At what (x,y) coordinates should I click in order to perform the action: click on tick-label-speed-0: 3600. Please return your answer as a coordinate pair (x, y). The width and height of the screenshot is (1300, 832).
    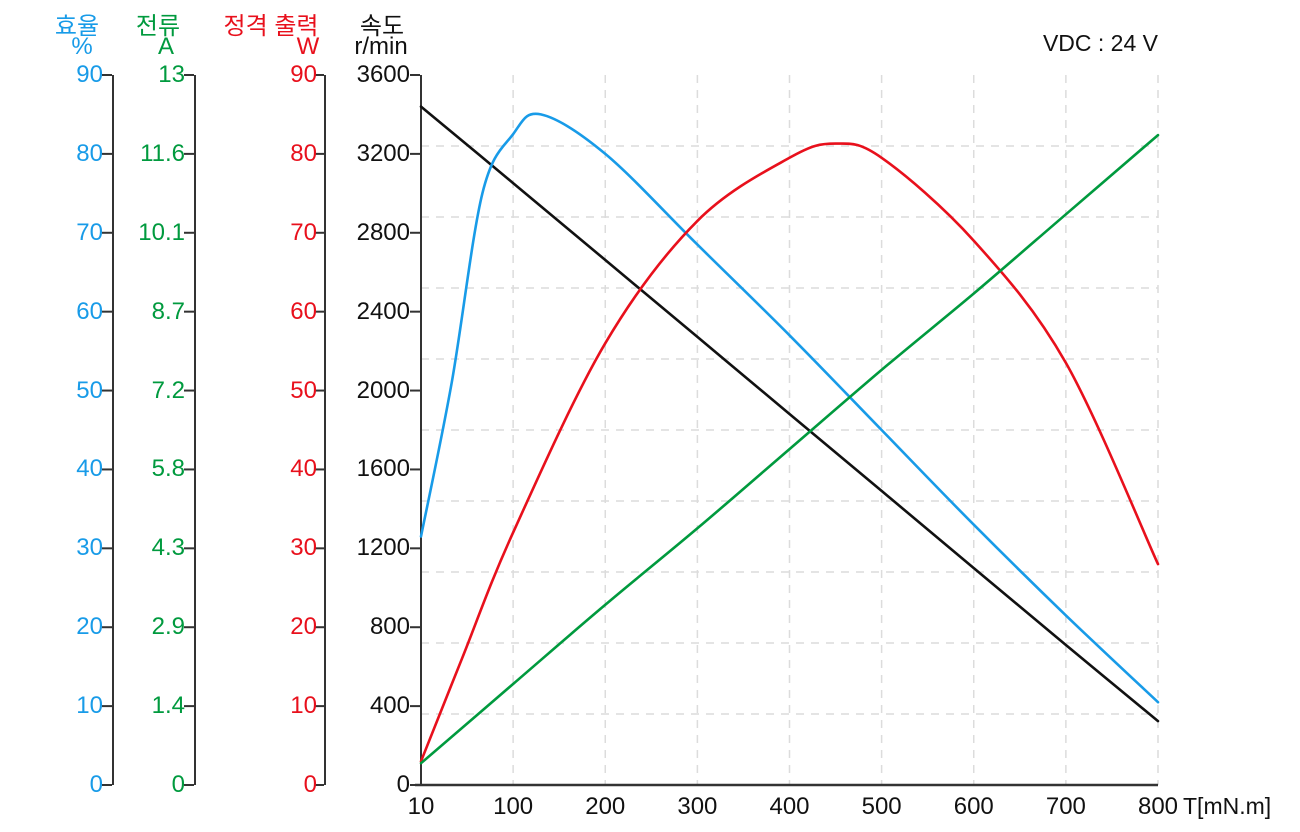
    Looking at the image, I should click on (383, 74).